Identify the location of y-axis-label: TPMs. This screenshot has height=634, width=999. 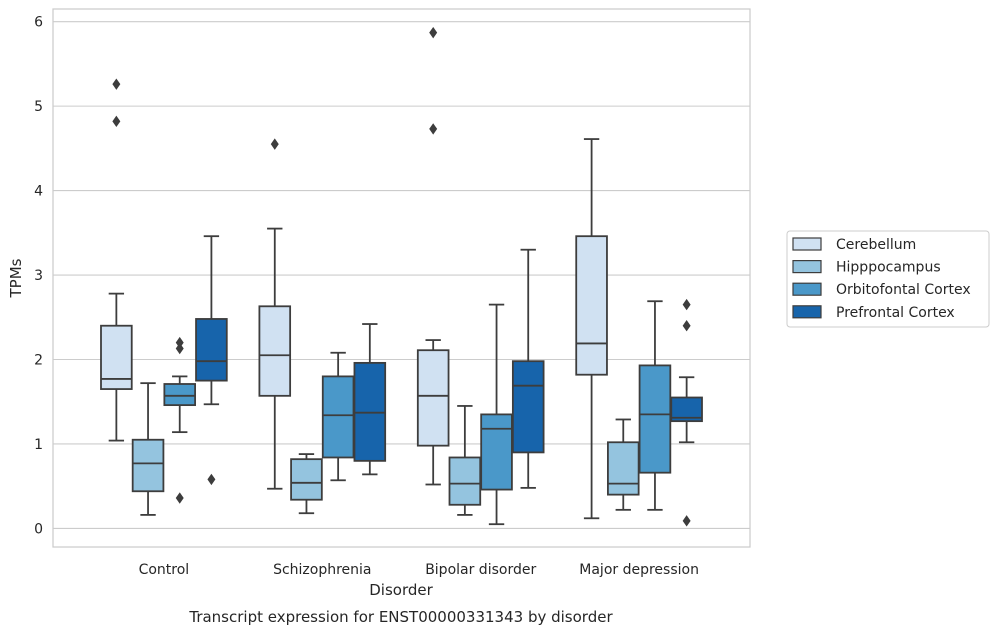
(16, 278).